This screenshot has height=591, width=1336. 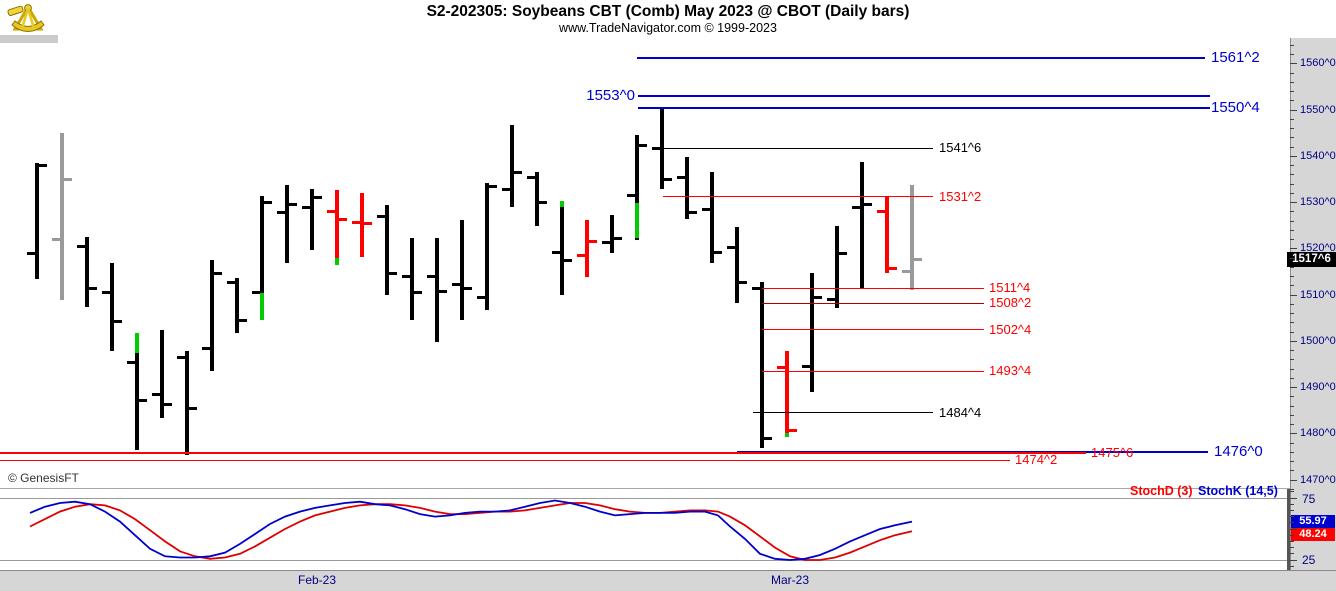 I want to click on price-level-label: 1550^4, so click(x=1235, y=107).